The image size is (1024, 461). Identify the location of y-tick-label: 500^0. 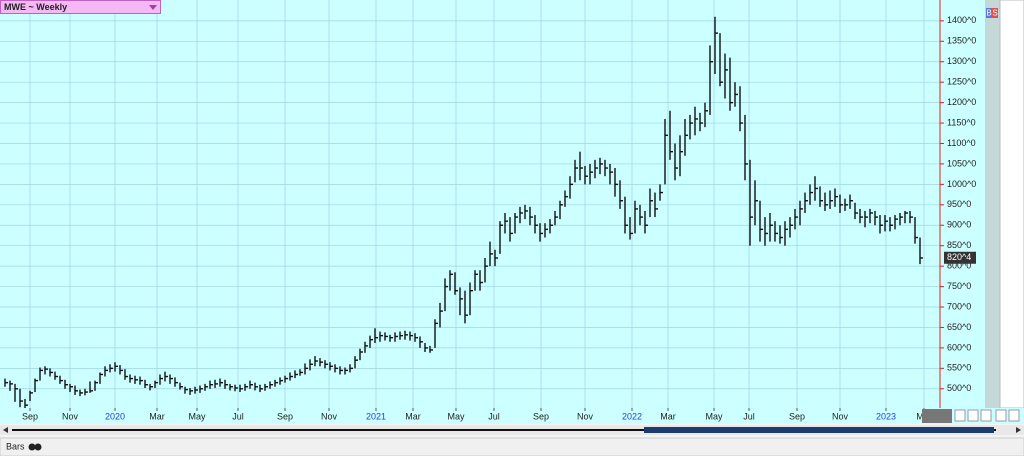
(959, 388).